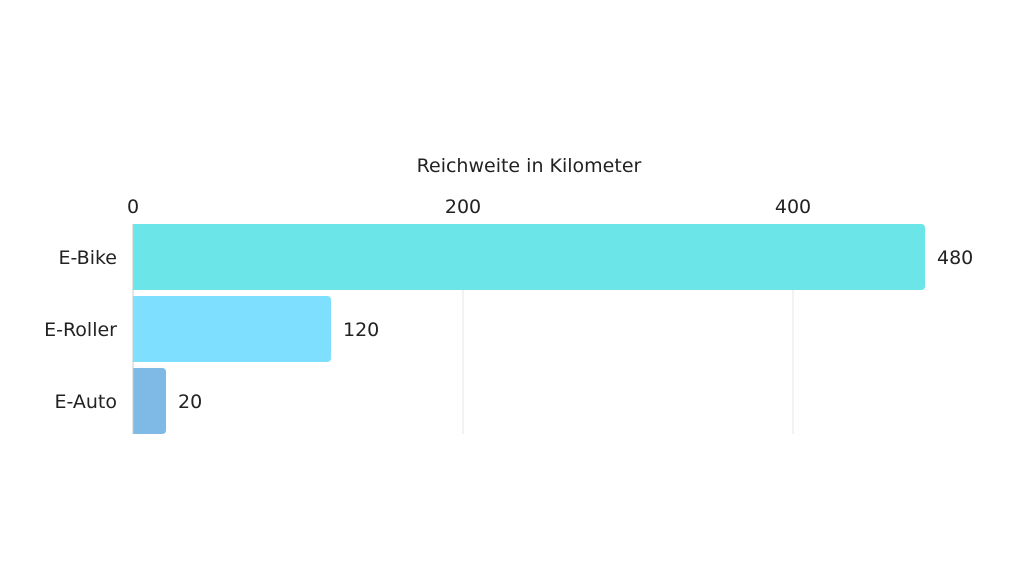 This screenshot has width=1024, height=576. What do you see at coordinates (955, 258) in the screenshot?
I see `bar-value-label: 480` at bounding box center [955, 258].